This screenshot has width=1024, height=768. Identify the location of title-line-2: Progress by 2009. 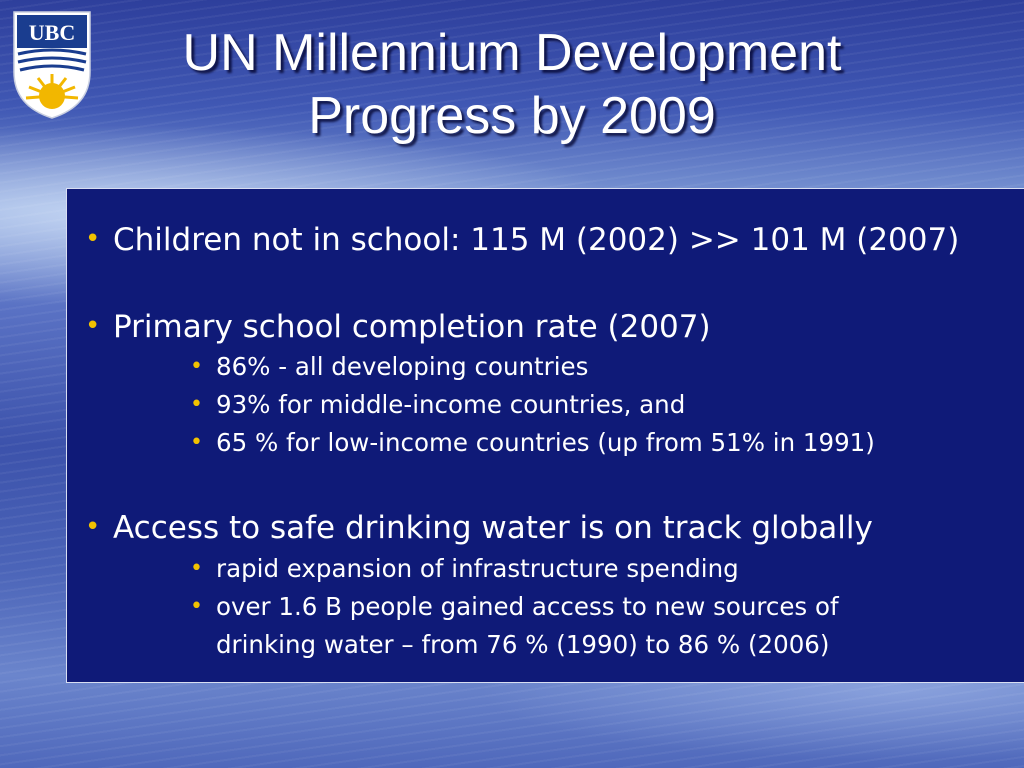
(512, 116).